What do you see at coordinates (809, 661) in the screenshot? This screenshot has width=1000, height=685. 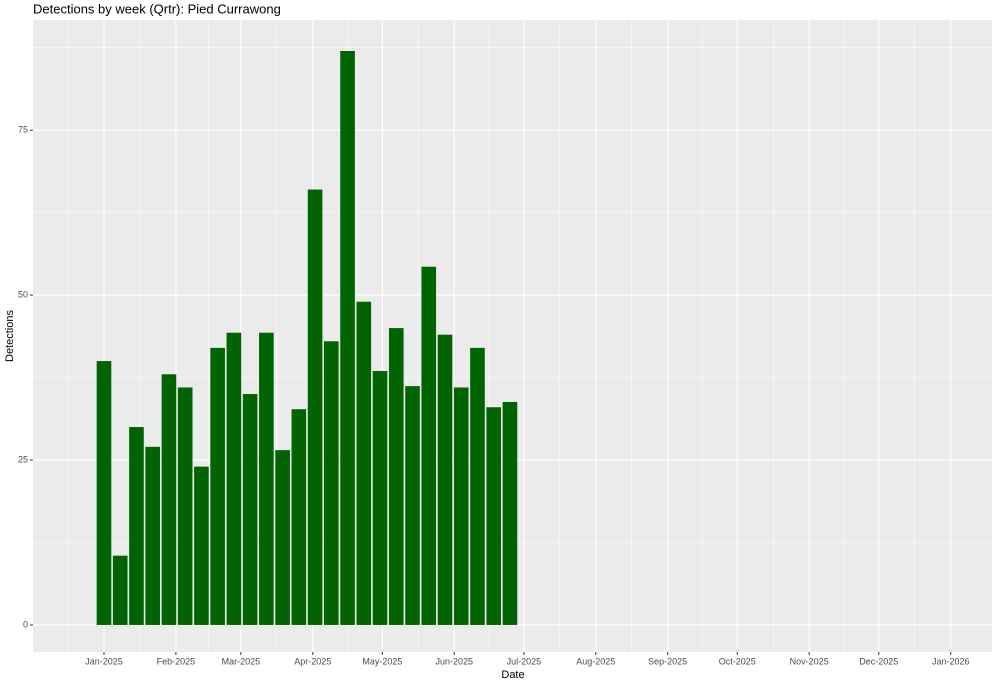 I see `x-tick-label: Nov-2025` at bounding box center [809, 661].